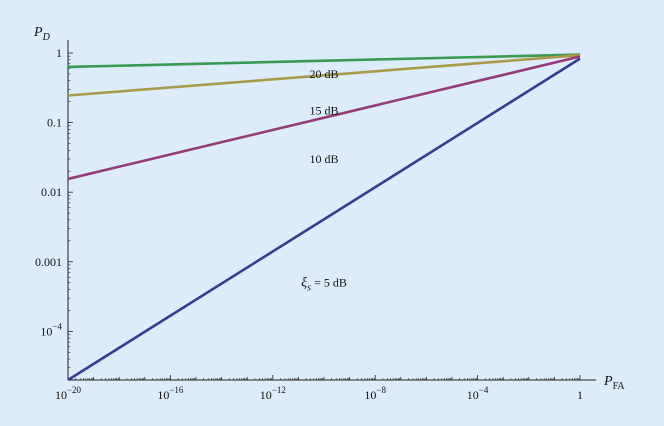 Image resolution: width=664 pixels, height=426 pixels. Describe the element at coordinates (323, 110) in the screenshot. I see `series-label-2: 15 dB` at that location.